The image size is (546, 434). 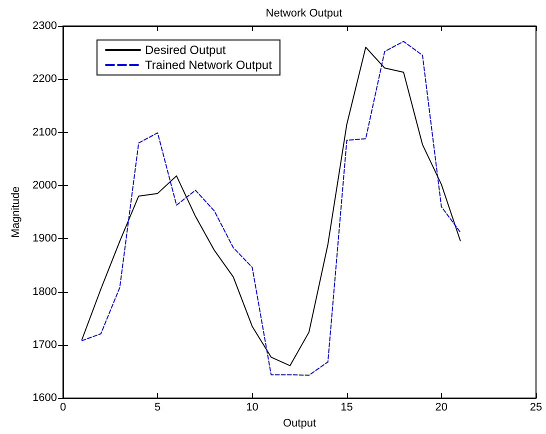 I want to click on x-tick-label: 20, so click(x=441, y=408).